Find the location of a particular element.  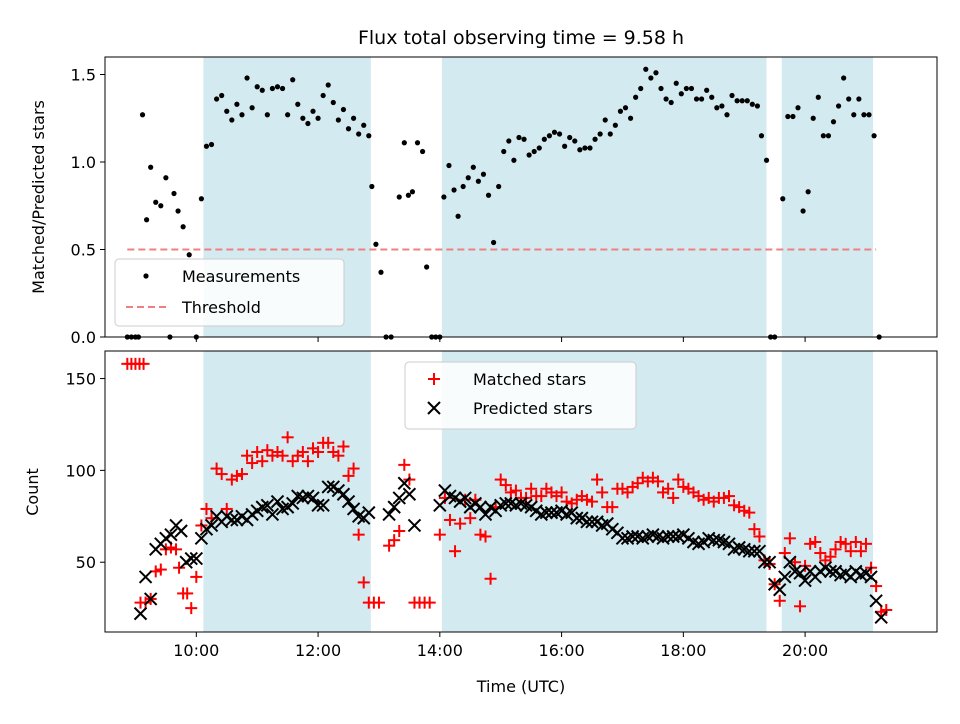

chart-title: Flux total observing time = 9.58 h is located at coordinates (521, 38).